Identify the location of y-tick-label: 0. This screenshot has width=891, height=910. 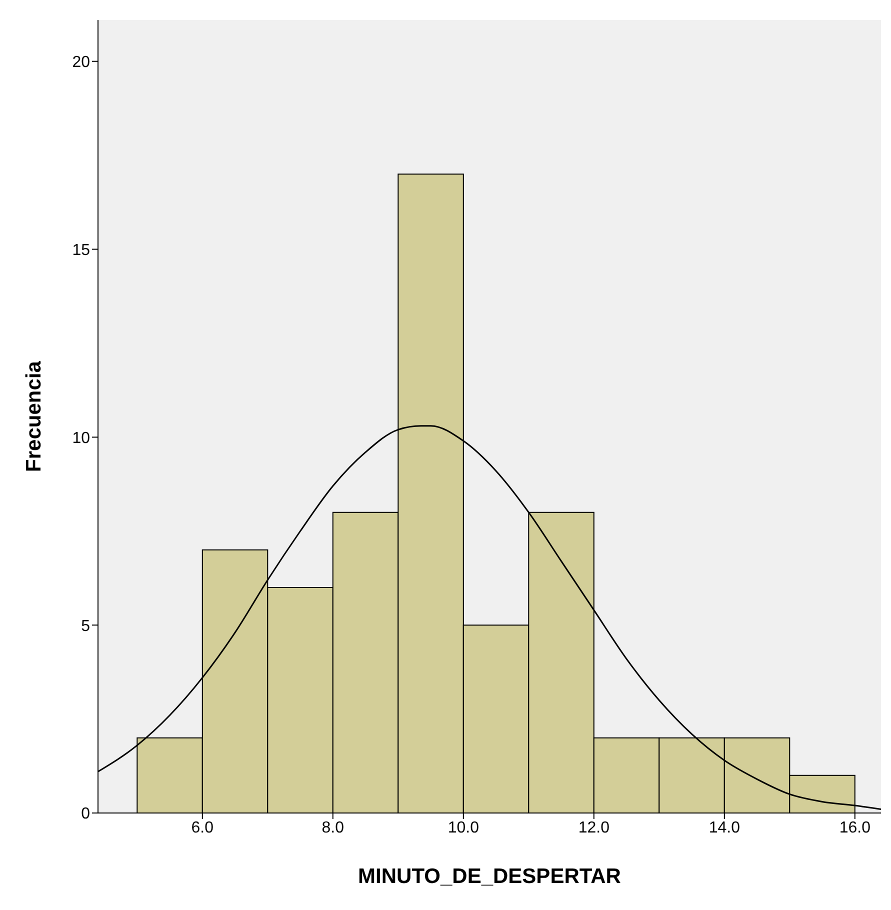
(85, 814).